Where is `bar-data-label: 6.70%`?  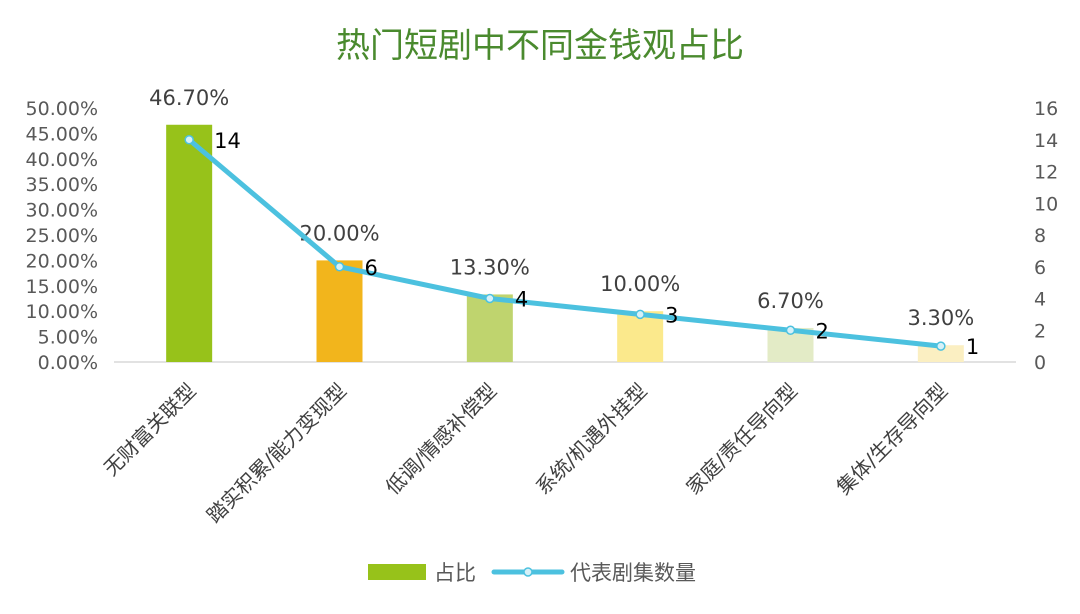 bar-data-label: 6.70% is located at coordinates (790, 301).